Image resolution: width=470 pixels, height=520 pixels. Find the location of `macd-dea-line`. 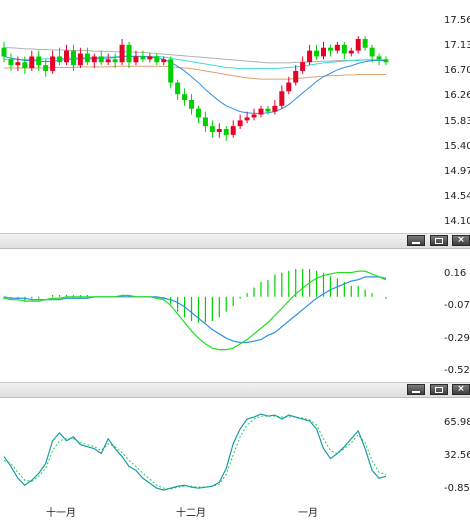

macd-dea-line is located at coordinates (195, 310).